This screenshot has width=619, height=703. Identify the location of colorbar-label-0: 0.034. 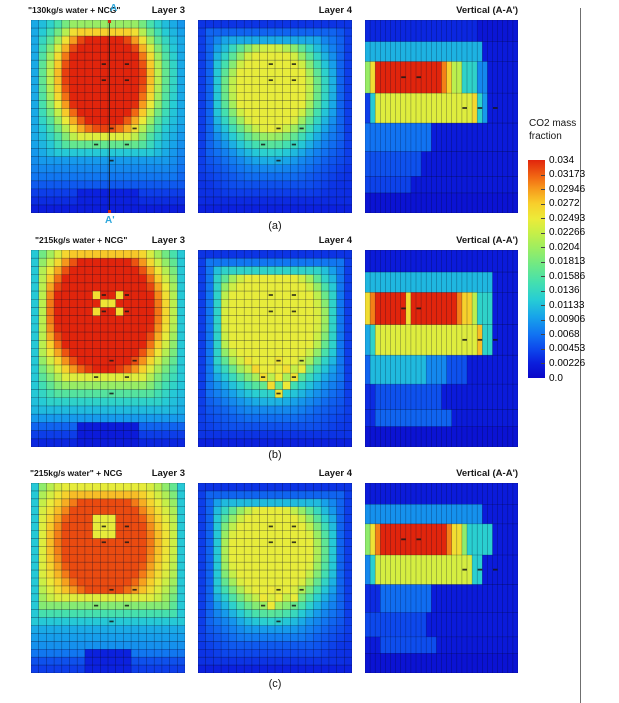
(562, 160).